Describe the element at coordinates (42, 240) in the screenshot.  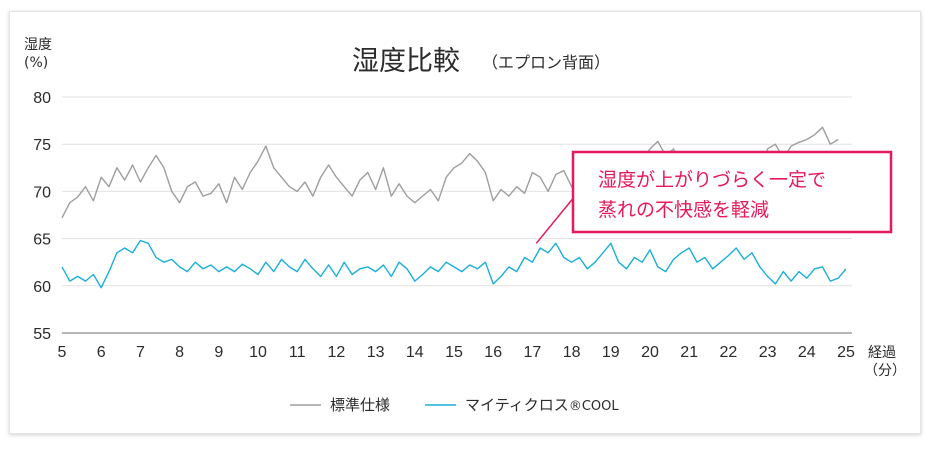
I see `y-tick-65: 65` at that location.